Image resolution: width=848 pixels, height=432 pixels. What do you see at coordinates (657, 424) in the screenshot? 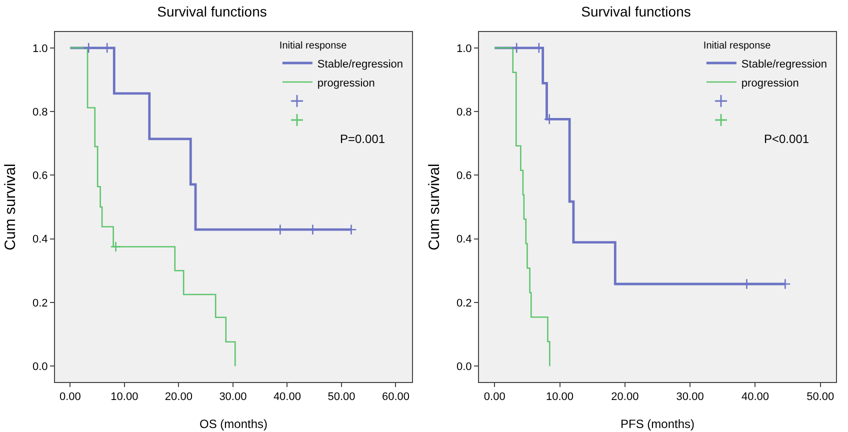
I see `x-axis-title: PFS (months)` at bounding box center [657, 424].